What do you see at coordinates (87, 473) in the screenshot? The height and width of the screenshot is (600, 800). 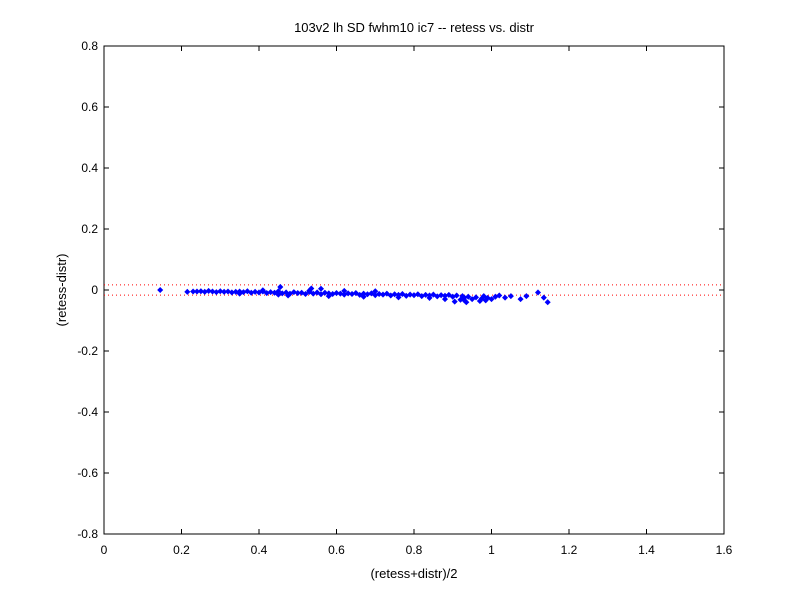 I see `y-tick-label: -0.6` at bounding box center [87, 473].